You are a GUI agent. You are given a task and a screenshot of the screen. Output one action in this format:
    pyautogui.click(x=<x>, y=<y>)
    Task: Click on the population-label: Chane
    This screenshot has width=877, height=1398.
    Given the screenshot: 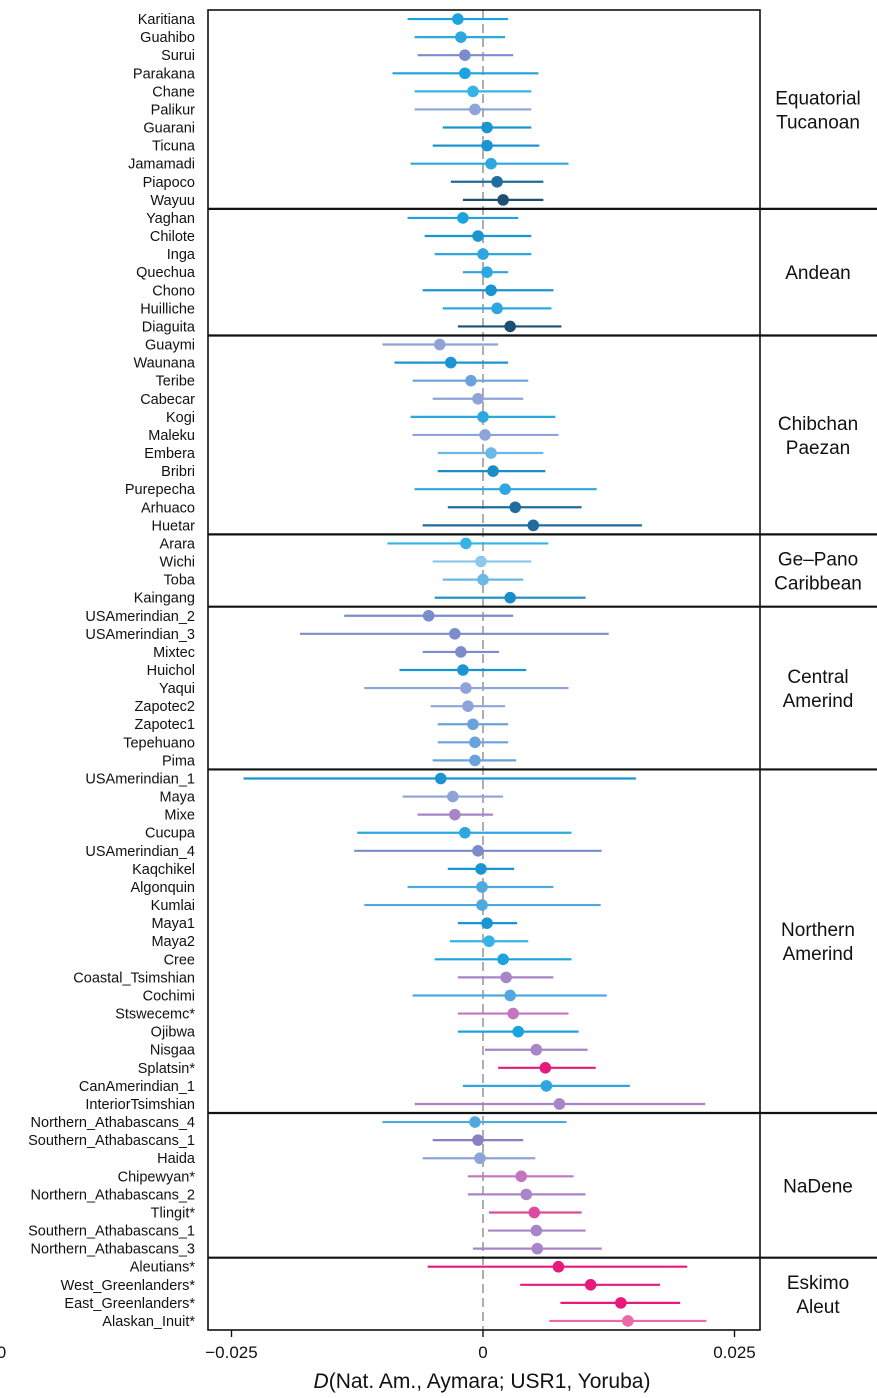 What is the action you would take?
    pyautogui.click(x=173, y=92)
    